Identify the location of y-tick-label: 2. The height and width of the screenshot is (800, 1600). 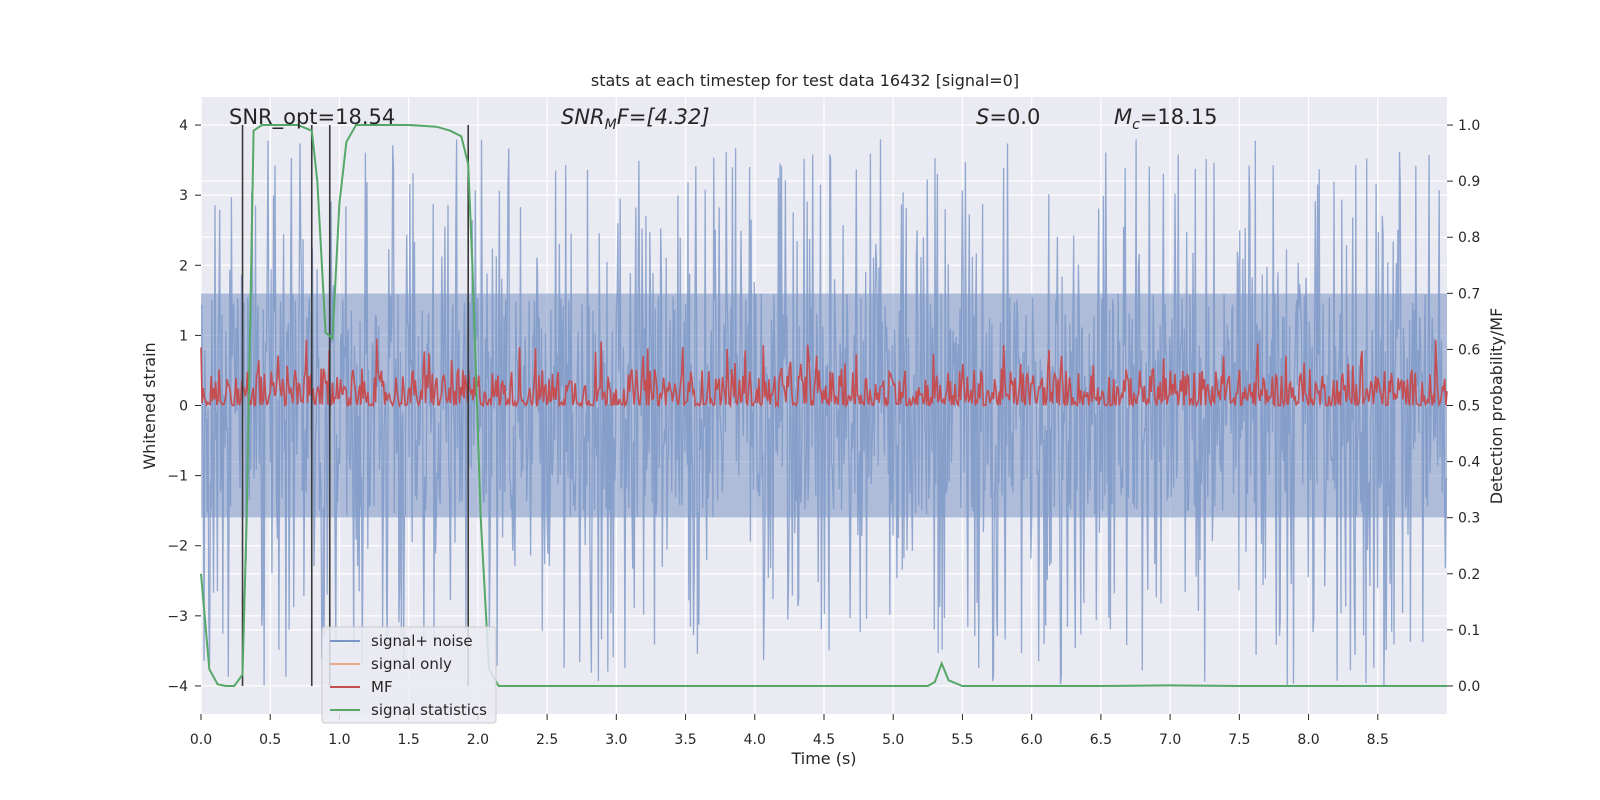
(183, 266).